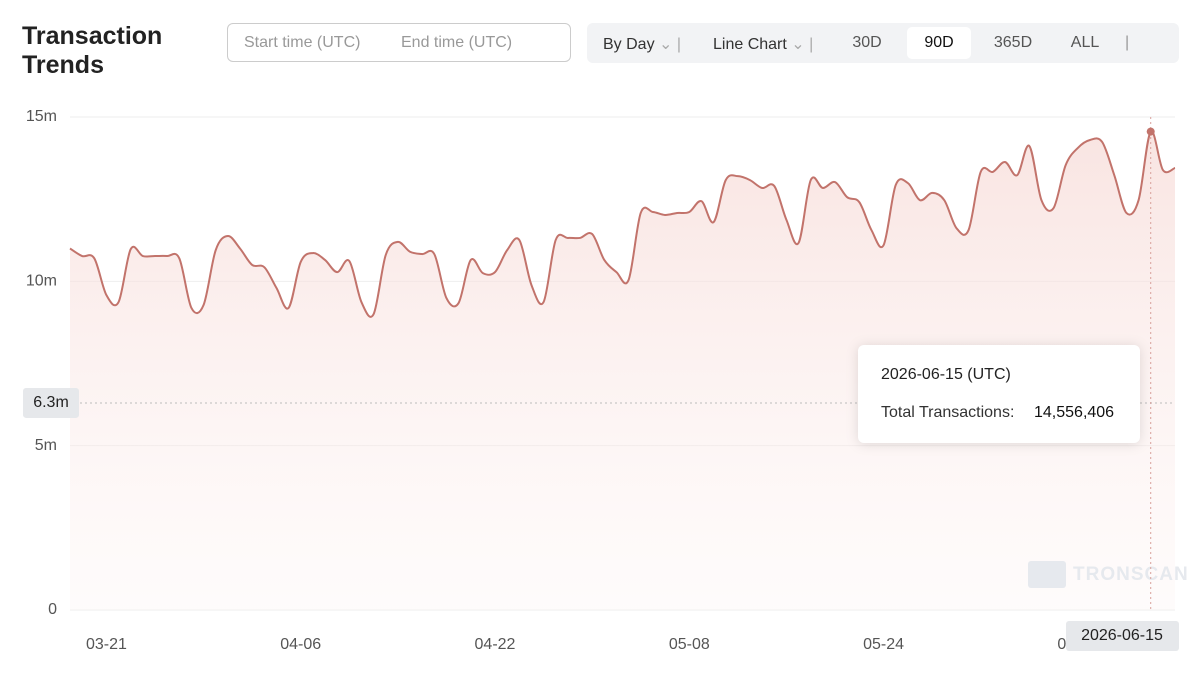 The height and width of the screenshot is (679, 1199). I want to click on x-highlight-bg, so click(1122, 636).